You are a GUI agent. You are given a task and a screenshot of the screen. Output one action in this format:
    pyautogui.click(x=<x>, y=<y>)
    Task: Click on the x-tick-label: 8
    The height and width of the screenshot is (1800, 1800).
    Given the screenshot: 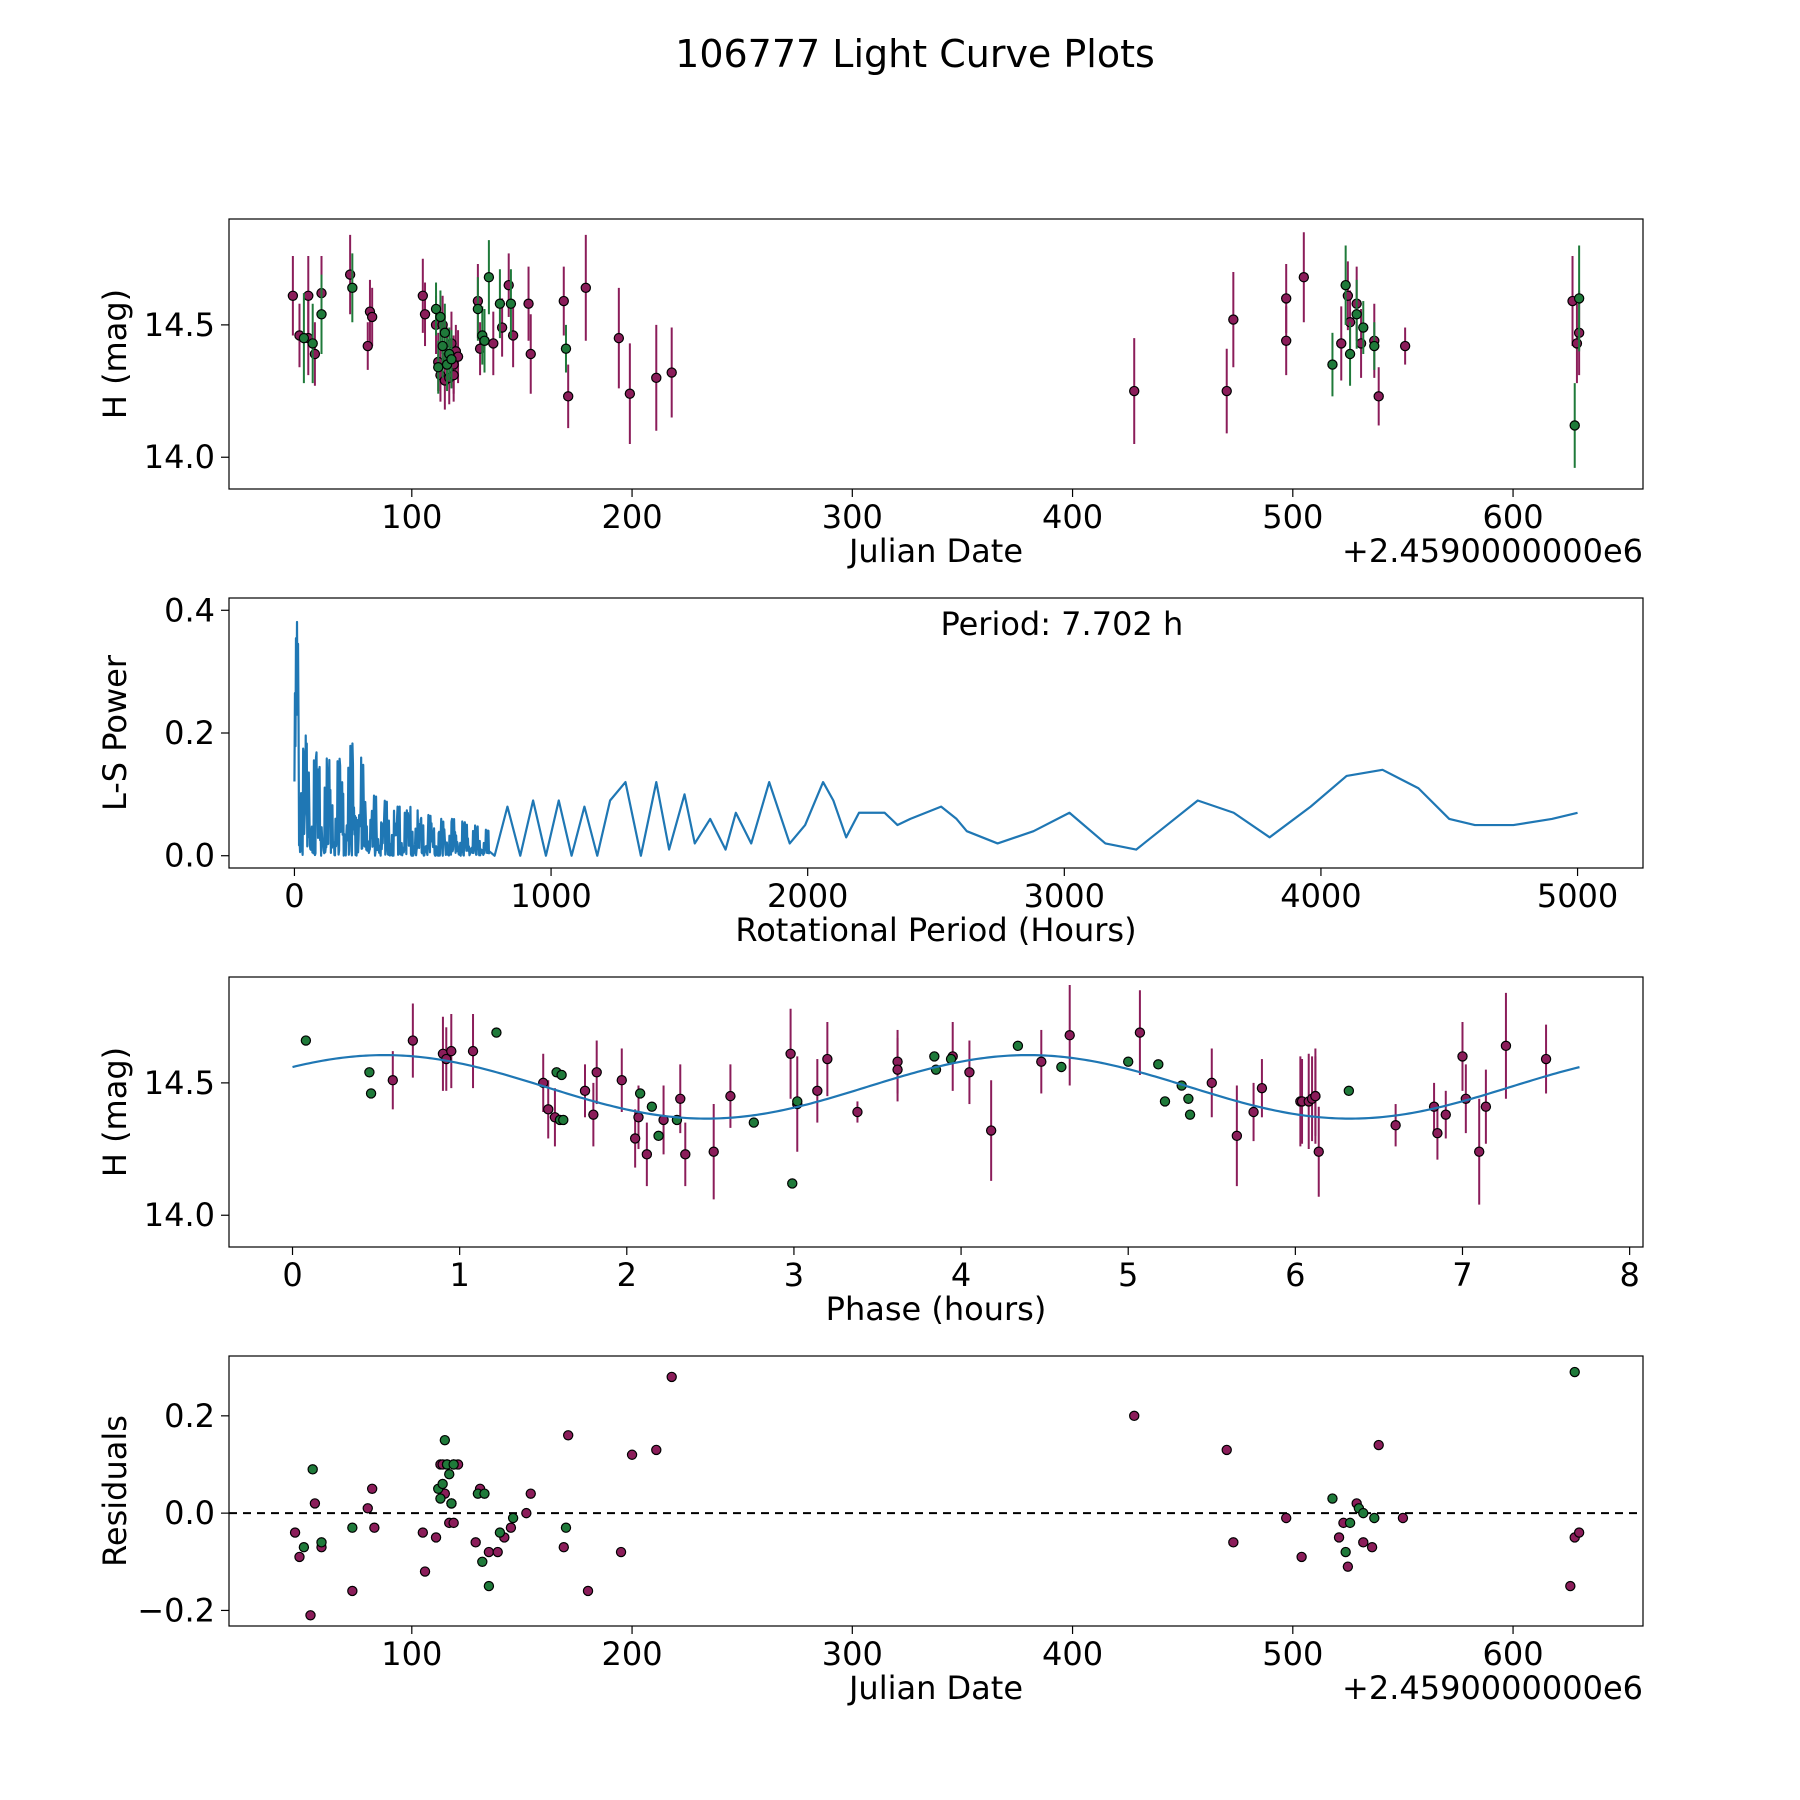 What is the action you would take?
    pyautogui.click(x=1629, y=1275)
    